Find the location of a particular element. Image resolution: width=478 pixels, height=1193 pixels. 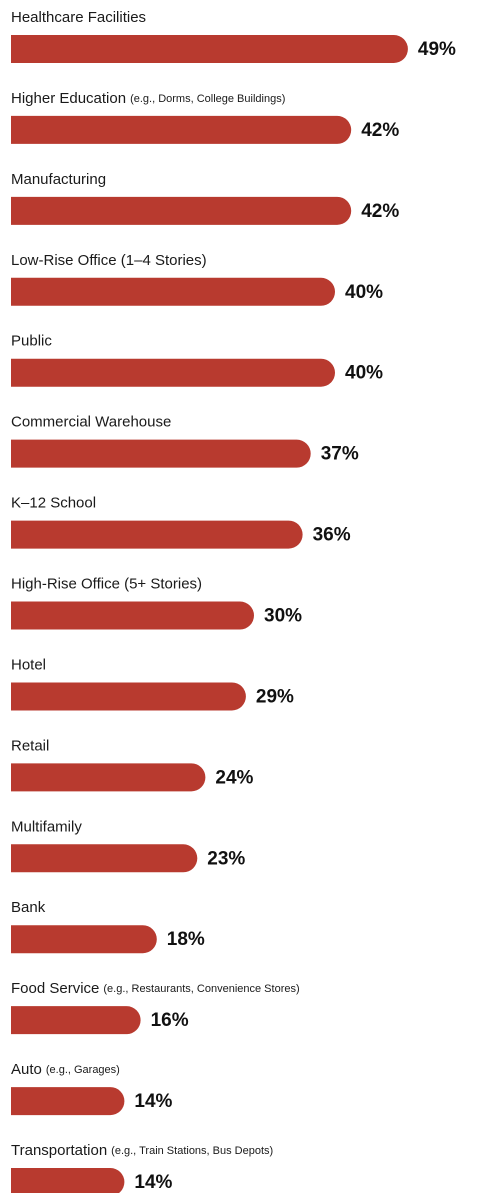

category-name: K–12 School is located at coordinates (53, 503).